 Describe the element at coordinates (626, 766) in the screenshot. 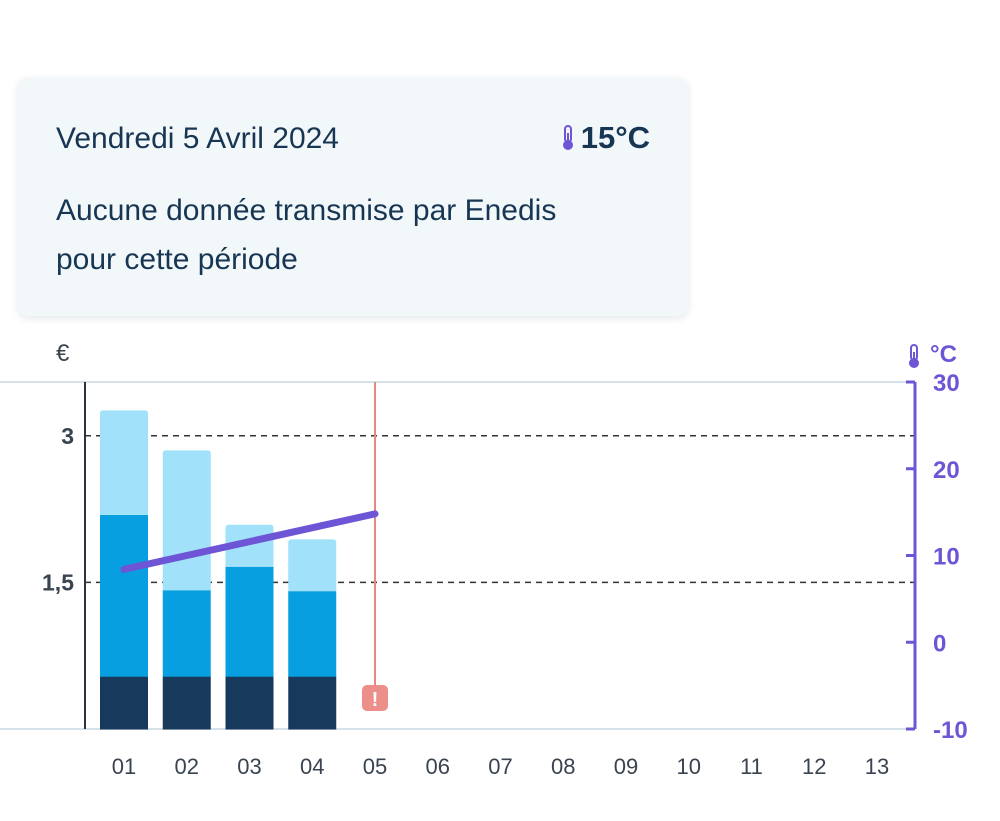

I see `x-axis-tick-label: 09` at that location.